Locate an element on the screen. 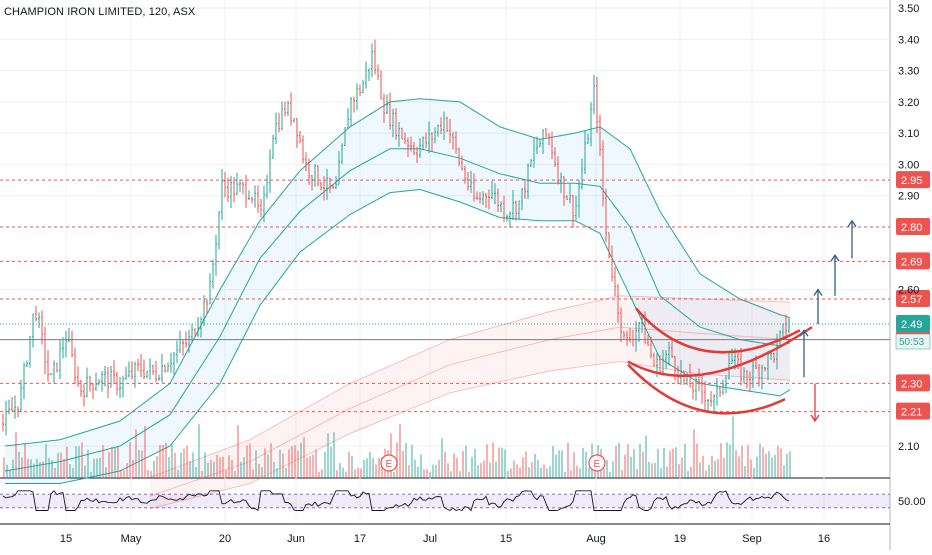 This screenshot has height=555, width=932. price-level-text: 2.57 is located at coordinates (911, 300).